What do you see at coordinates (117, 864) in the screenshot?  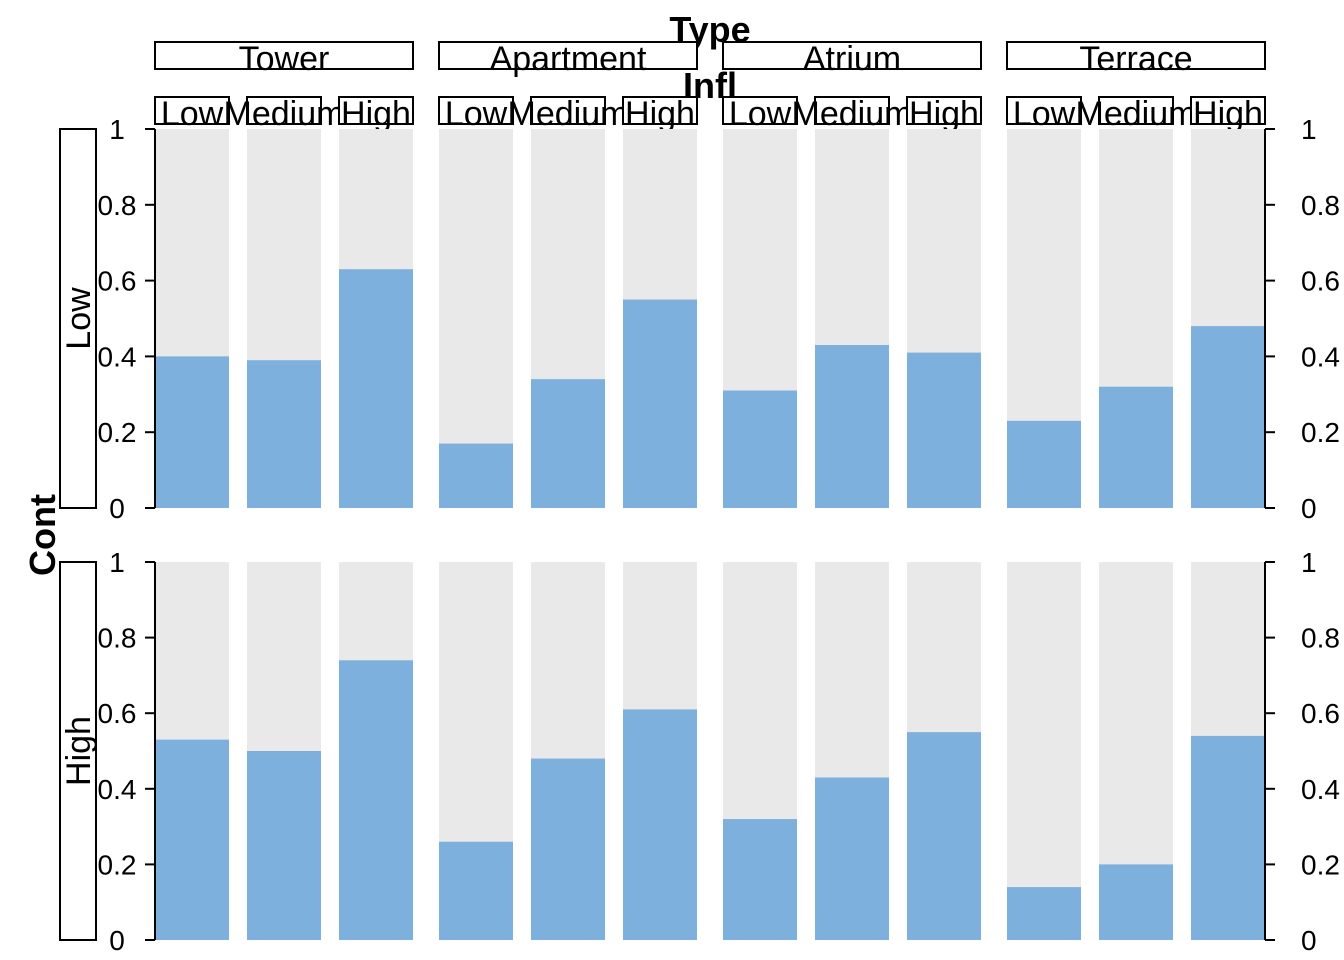 I see `y-tick-label-left-high-1: 0.2` at bounding box center [117, 864].